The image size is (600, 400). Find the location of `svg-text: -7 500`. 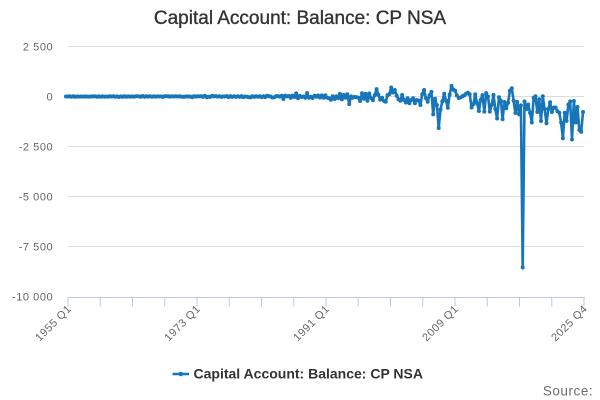

svg-text: -7 500 is located at coordinates (36, 248).